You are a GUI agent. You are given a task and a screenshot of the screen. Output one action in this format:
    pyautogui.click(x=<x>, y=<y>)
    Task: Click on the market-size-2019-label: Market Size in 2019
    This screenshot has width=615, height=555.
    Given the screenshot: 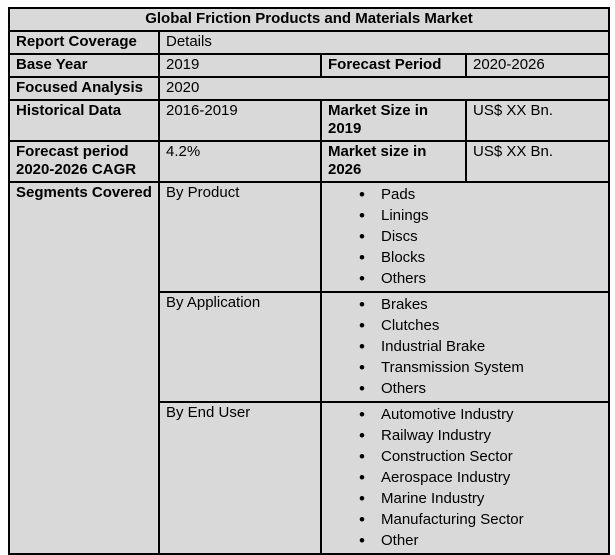 What is the action you would take?
    pyautogui.click(x=393, y=120)
    